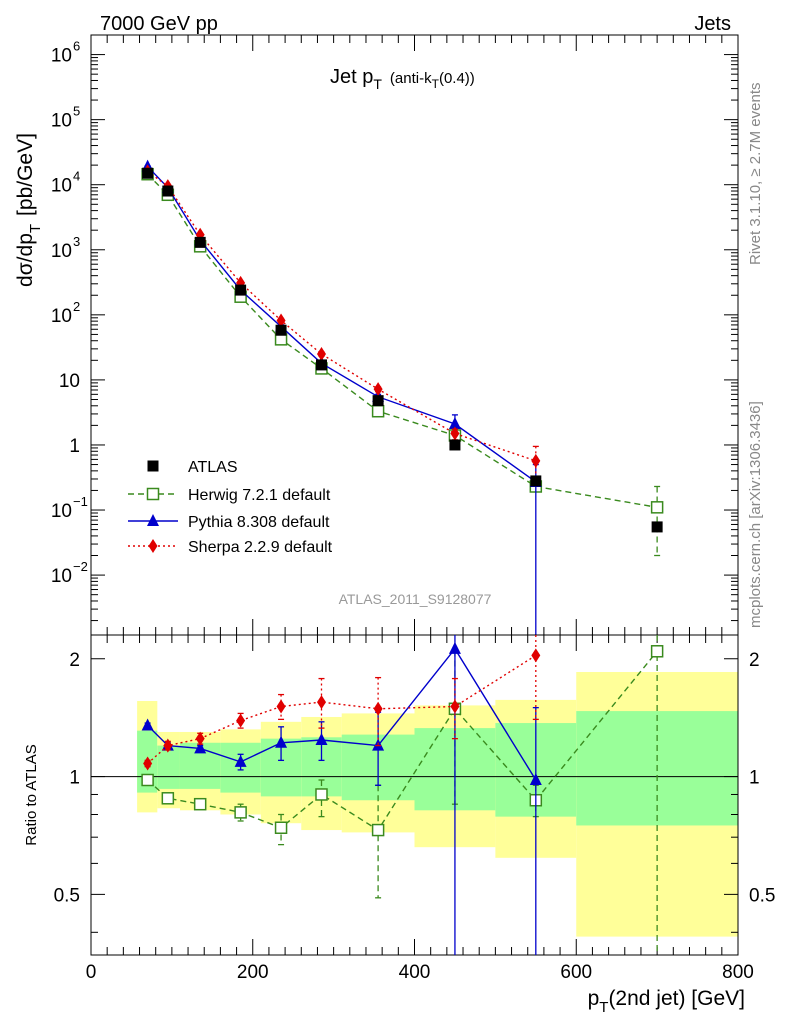  I want to click on legend-label-atlas: ATLAS, so click(213, 467).